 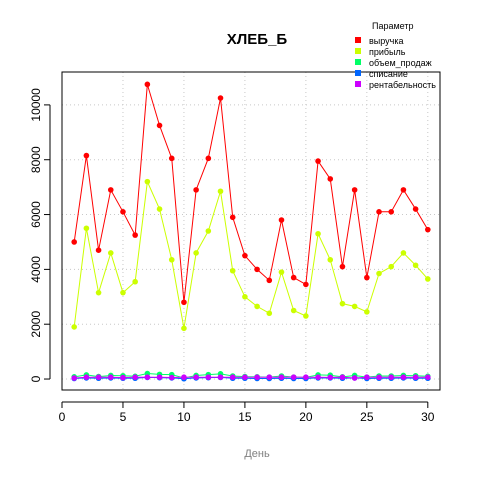 I want to click on legend-label: рентабельность, so click(x=402, y=85).